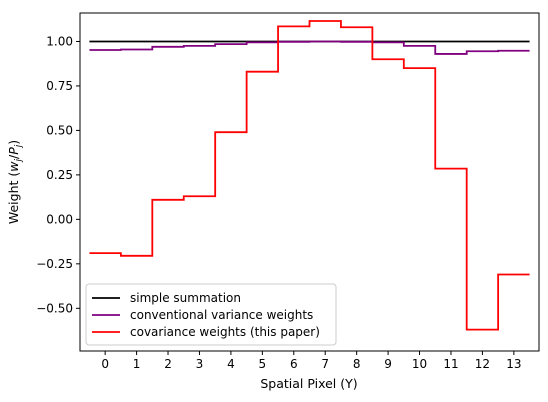  What do you see at coordinates (225, 332) in the screenshot?
I see `legend-label-3: covariance weights (this paper)` at bounding box center [225, 332].